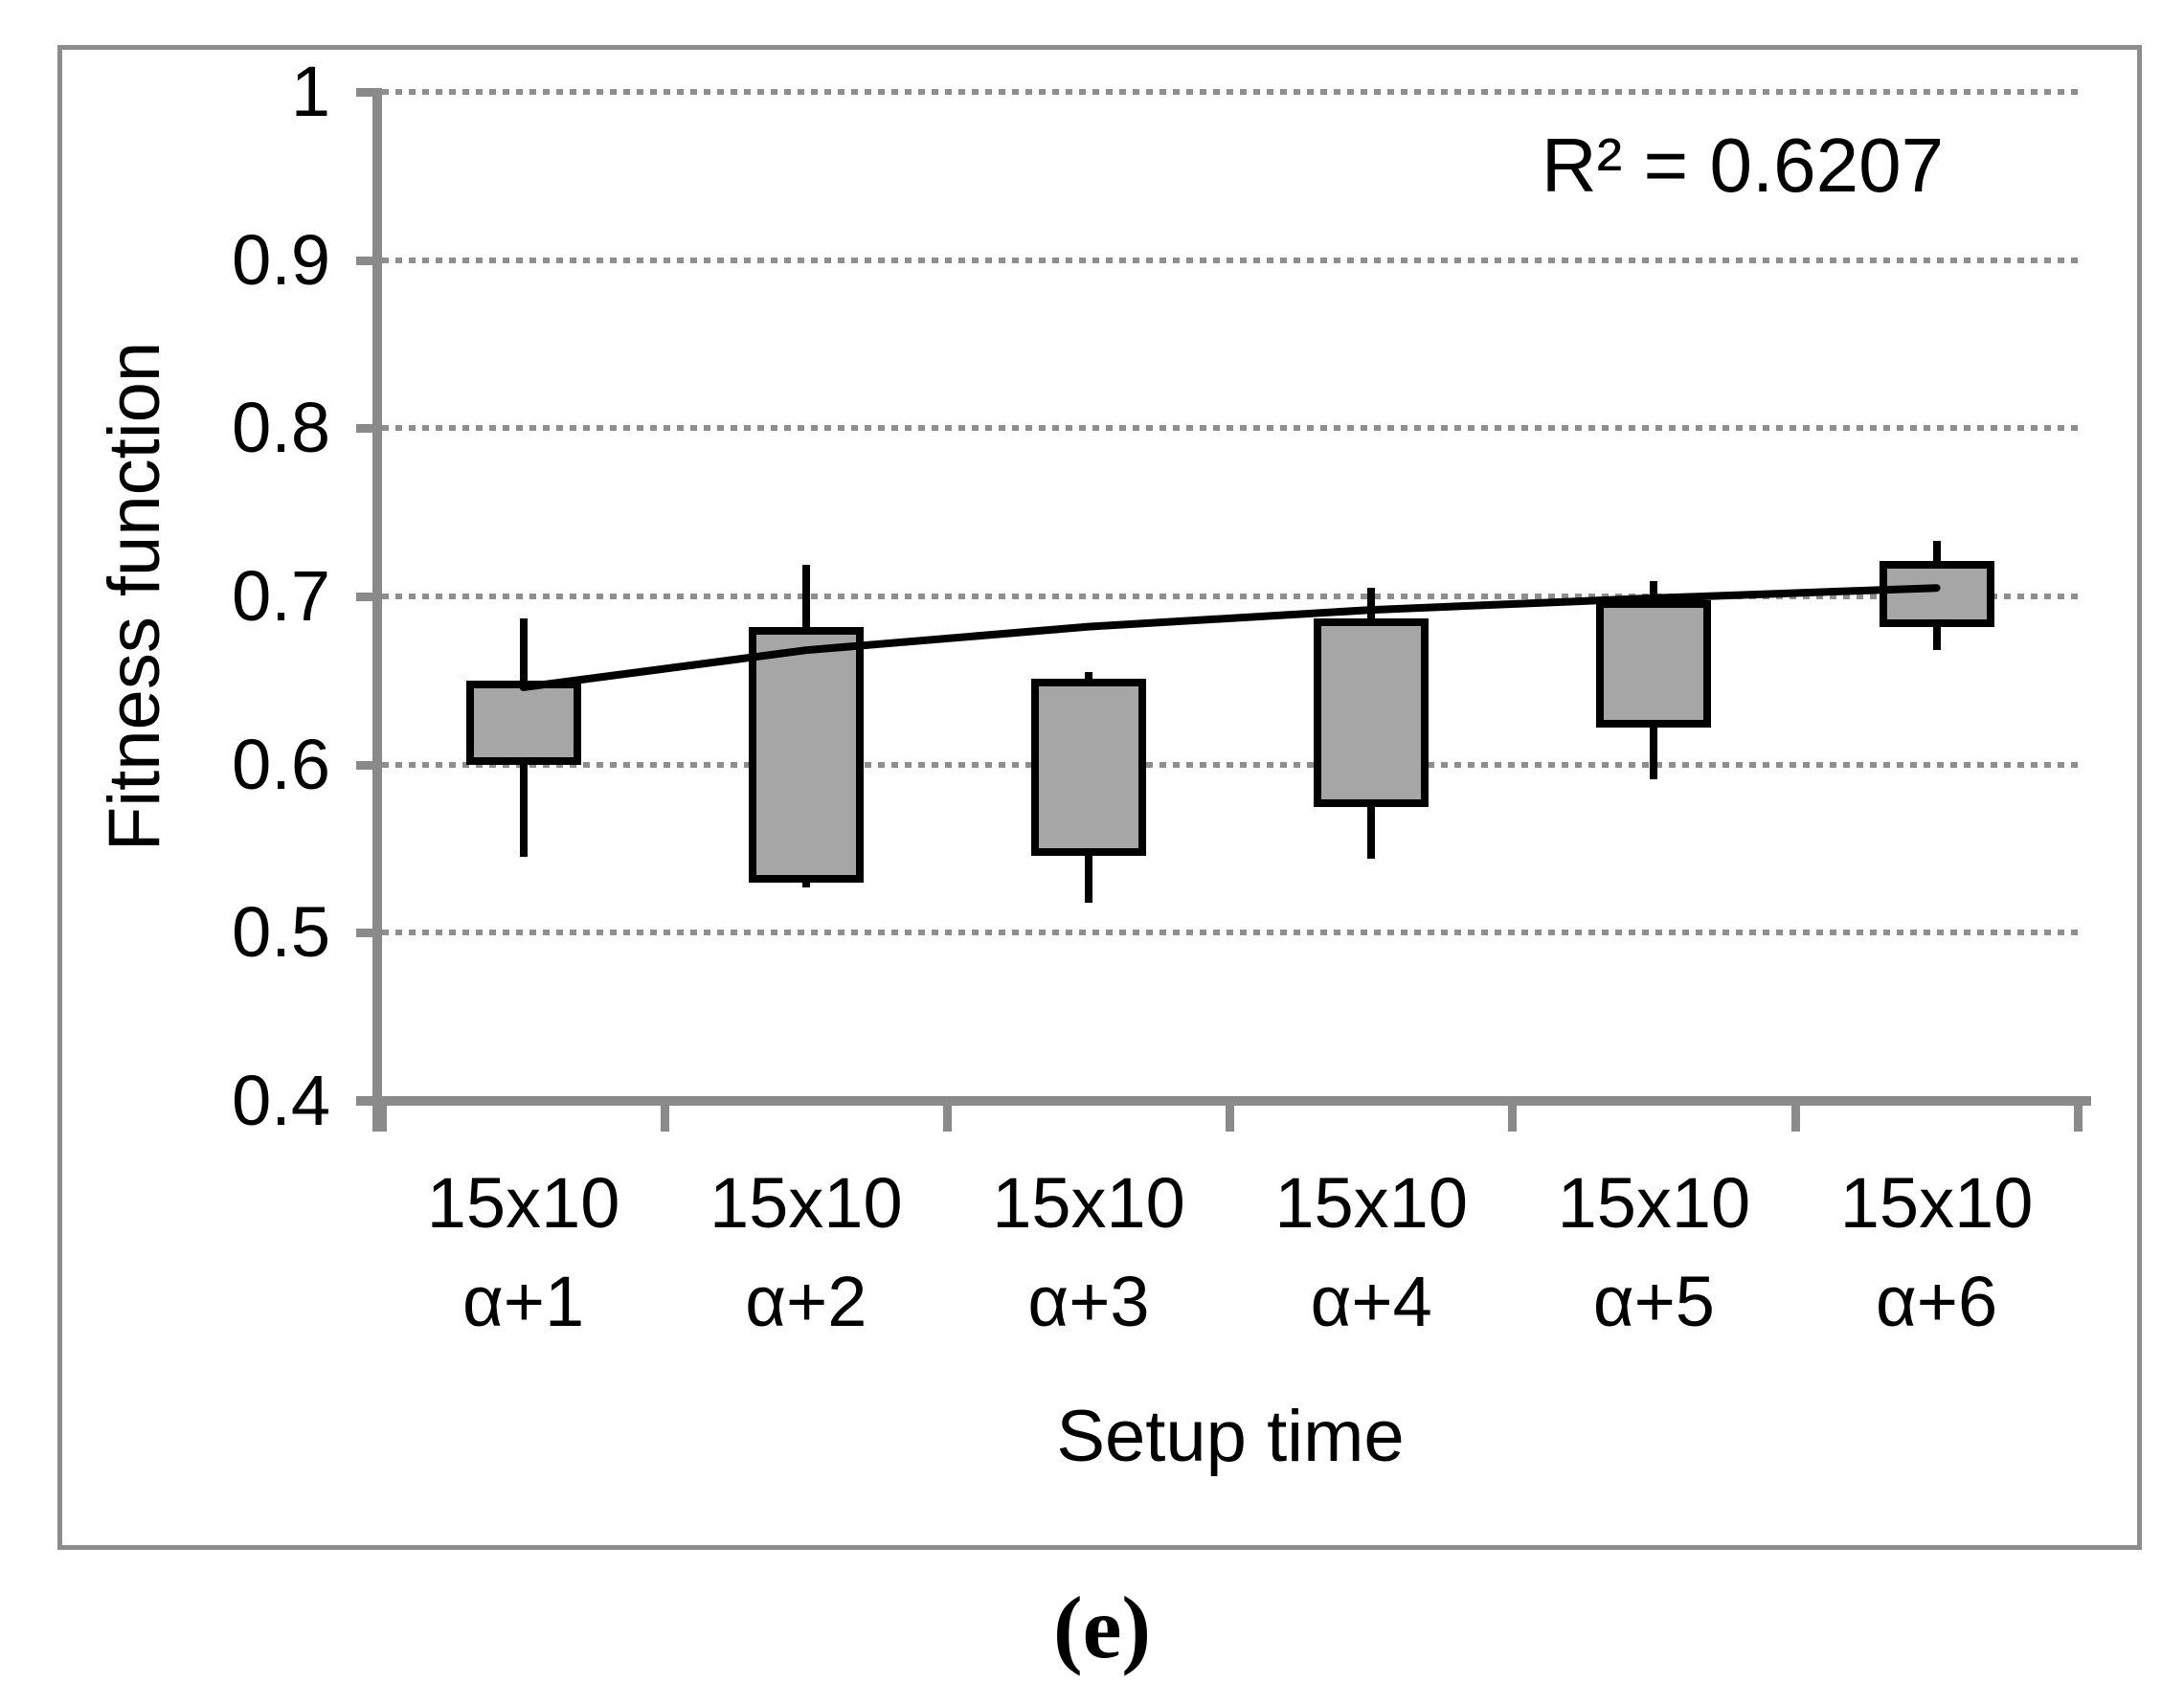 This screenshot has width=2184, height=1682. What do you see at coordinates (1654, 1252) in the screenshot?
I see `x-tick-label: 15x10 α+5` at bounding box center [1654, 1252].